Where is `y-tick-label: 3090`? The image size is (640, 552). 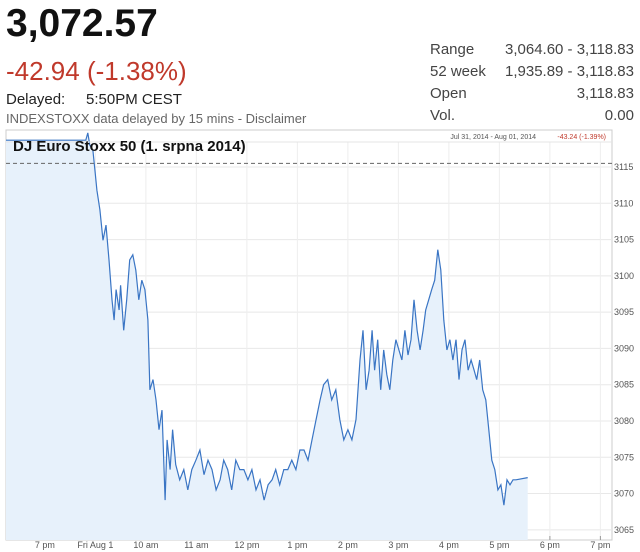
y-tick-label: 3090 is located at coordinates (624, 348).